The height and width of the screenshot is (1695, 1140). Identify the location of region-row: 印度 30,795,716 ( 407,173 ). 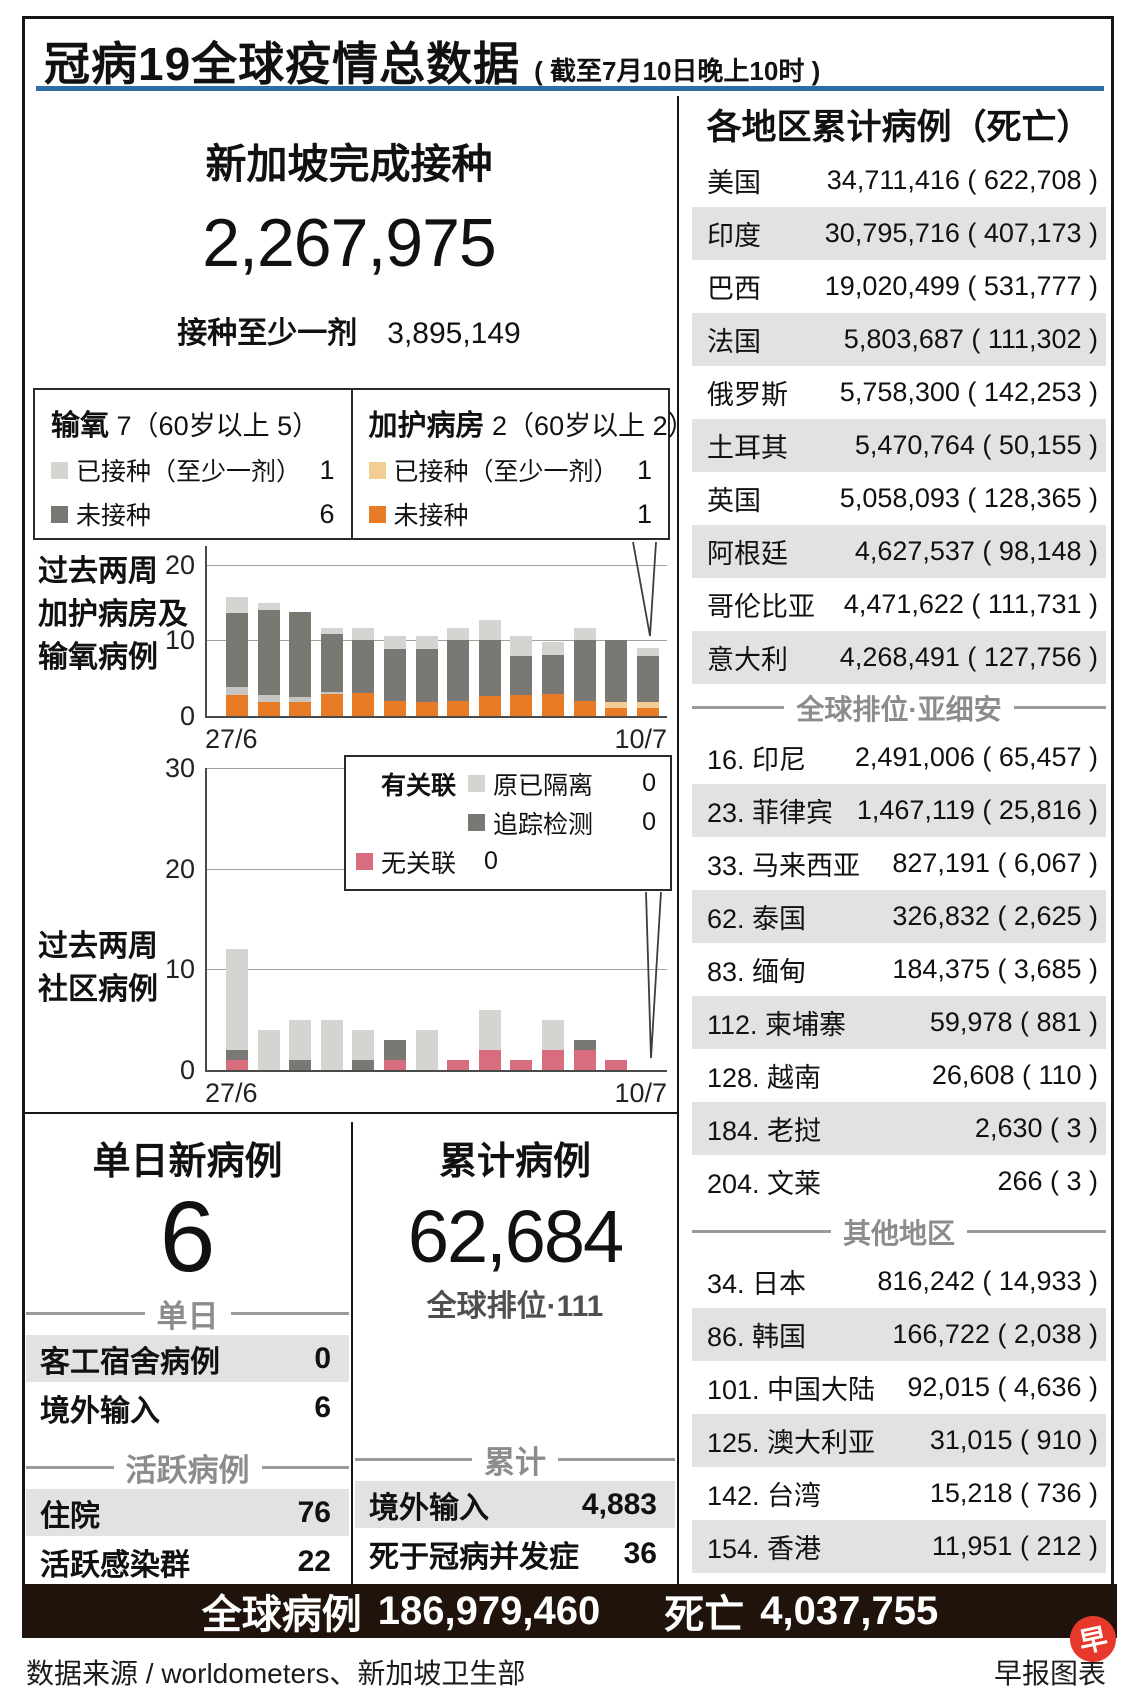
(899, 233).